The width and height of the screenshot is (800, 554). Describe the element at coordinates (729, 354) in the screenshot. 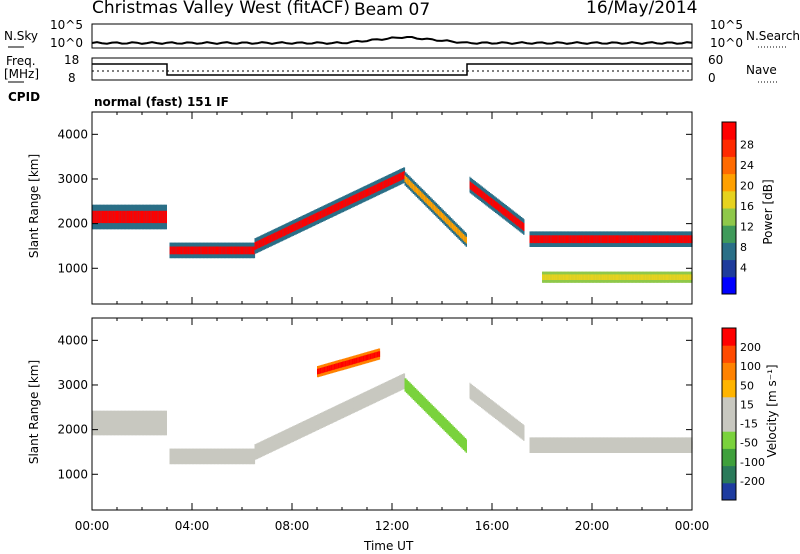

I see `colorbar-swatch` at that location.